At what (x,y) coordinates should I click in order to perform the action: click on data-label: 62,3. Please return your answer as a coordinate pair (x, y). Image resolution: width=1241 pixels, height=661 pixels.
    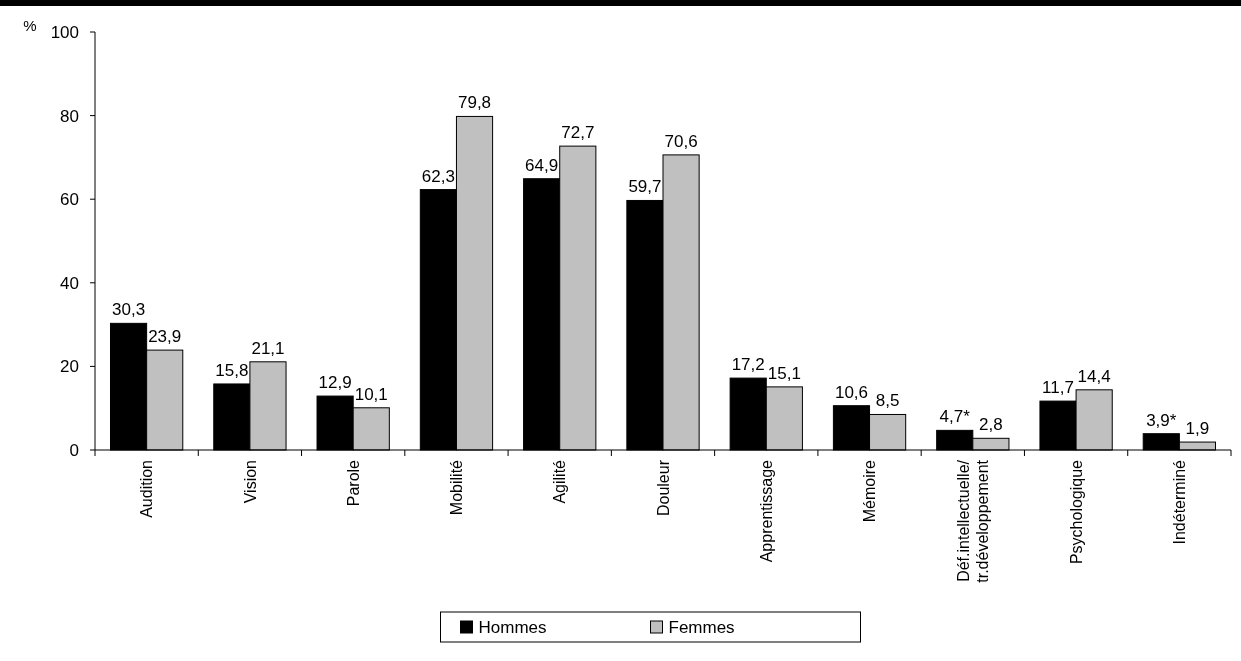
    Looking at the image, I should click on (438, 176).